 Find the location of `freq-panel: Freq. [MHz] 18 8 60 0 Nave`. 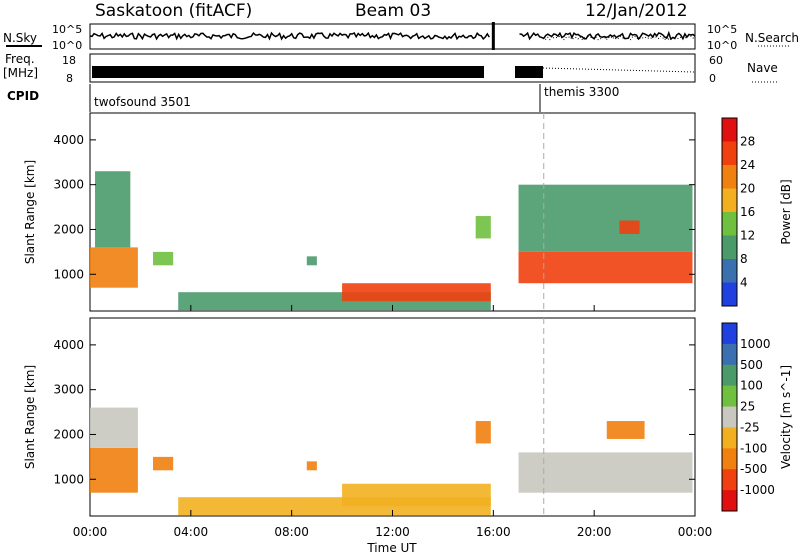

freq-panel: Freq. [MHz] 18 8 60 0 Nave is located at coordinates (390, 68).